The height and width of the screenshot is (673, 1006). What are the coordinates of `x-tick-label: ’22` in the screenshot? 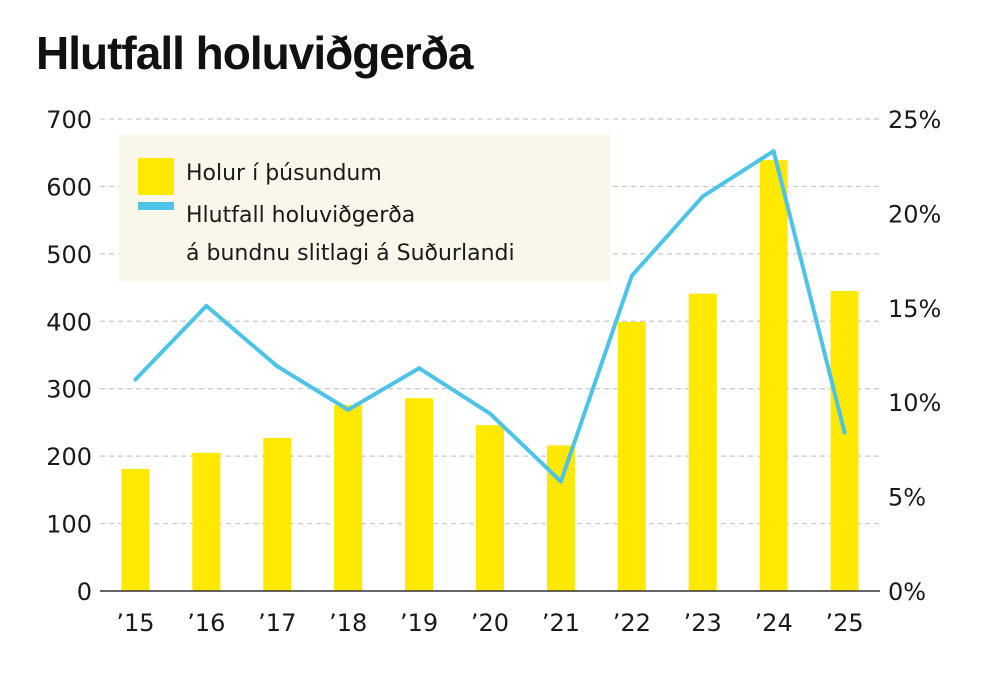 It's located at (632, 623).